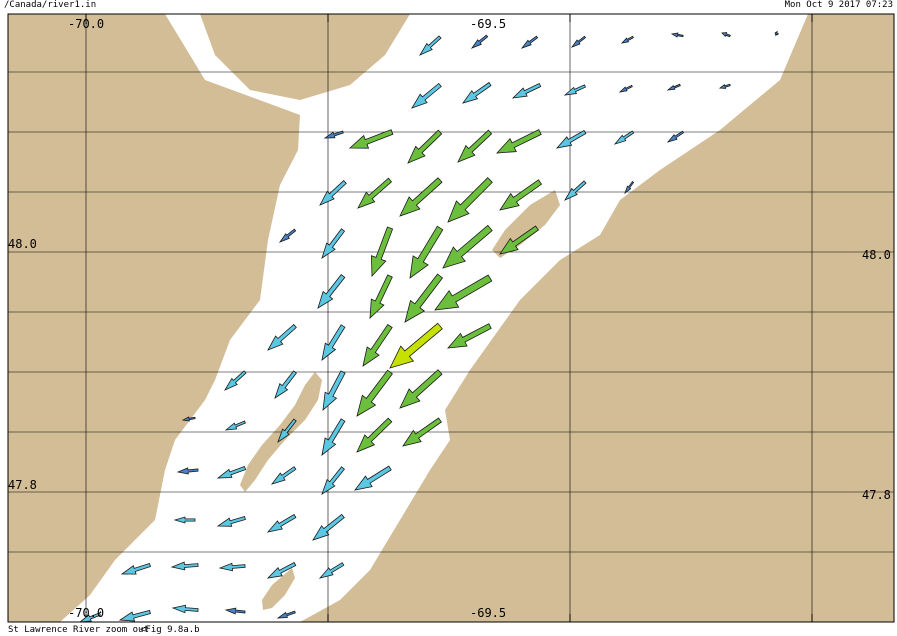 Image resolution: width=897 pixels, height=636 pixels. Describe the element at coordinates (838, 5) in the screenshot. I see `timestamp-label: Mon Oct 9 2017 07:23` at that location.